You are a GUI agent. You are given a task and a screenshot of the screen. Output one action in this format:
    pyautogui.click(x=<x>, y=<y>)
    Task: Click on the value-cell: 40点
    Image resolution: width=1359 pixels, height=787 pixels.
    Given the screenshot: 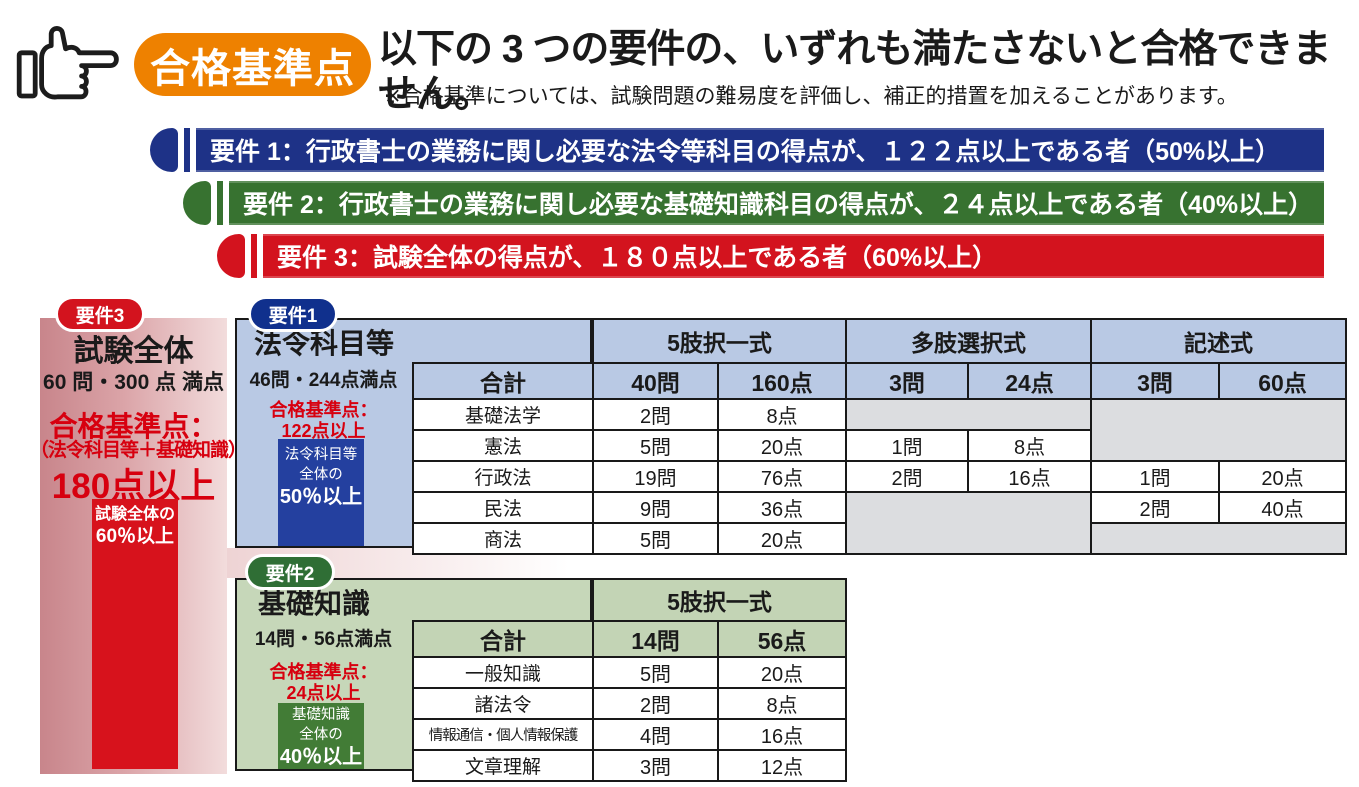 What is the action you would take?
    pyautogui.click(x=1283, y=507)
    